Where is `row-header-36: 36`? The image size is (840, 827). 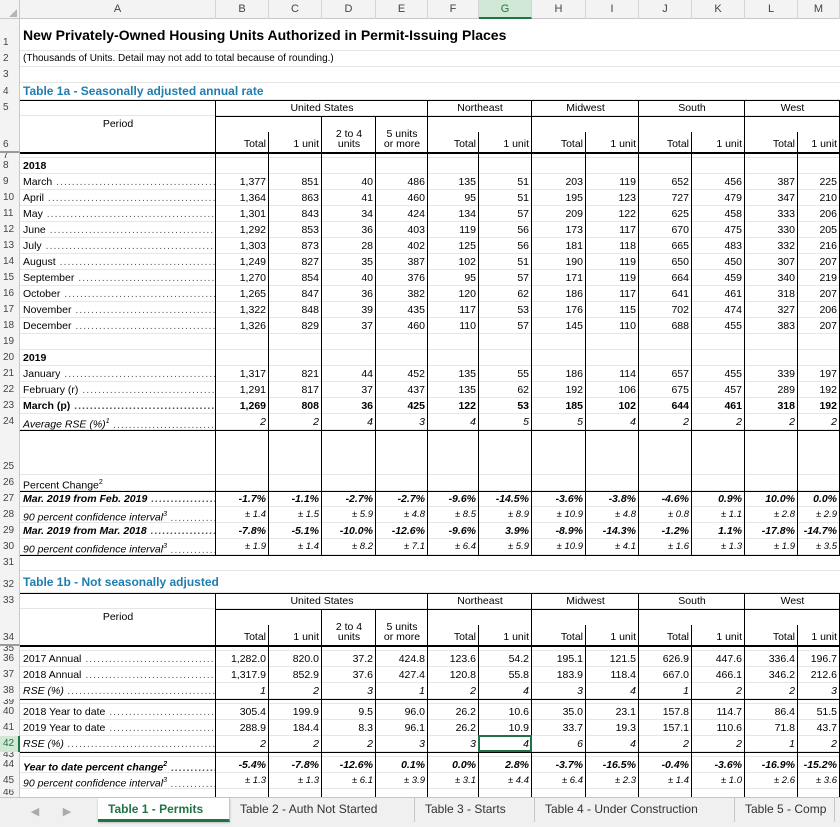 row-header-36: 36 is located at coordinates (10, 659).